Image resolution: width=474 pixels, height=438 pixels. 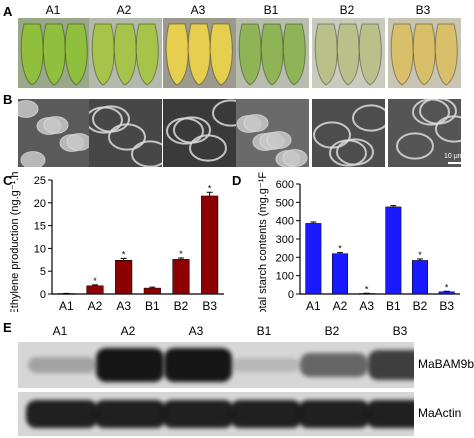 I want to click on x-tick-label-a1: A1, so click(x=66, y=305).